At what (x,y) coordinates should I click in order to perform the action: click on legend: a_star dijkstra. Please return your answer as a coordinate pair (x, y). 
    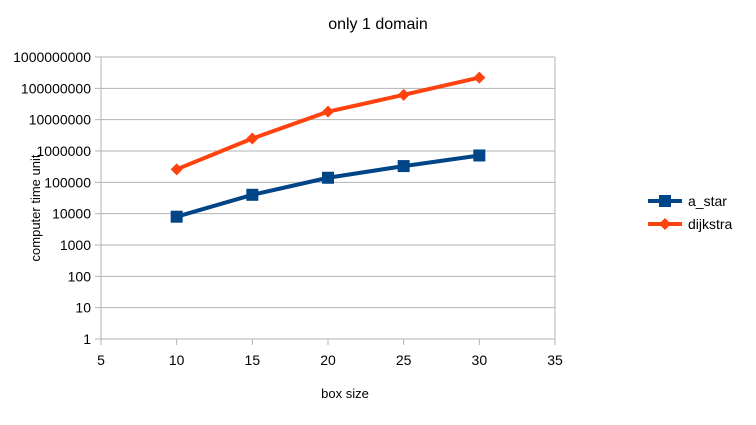
    Looking at the image, I should click on (690, 212).